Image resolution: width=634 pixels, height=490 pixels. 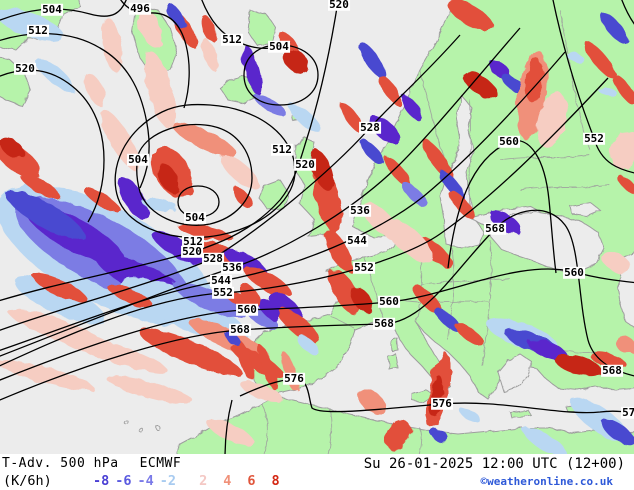 I want to click on contour-label-552: 552, so click(x=594, y=138).